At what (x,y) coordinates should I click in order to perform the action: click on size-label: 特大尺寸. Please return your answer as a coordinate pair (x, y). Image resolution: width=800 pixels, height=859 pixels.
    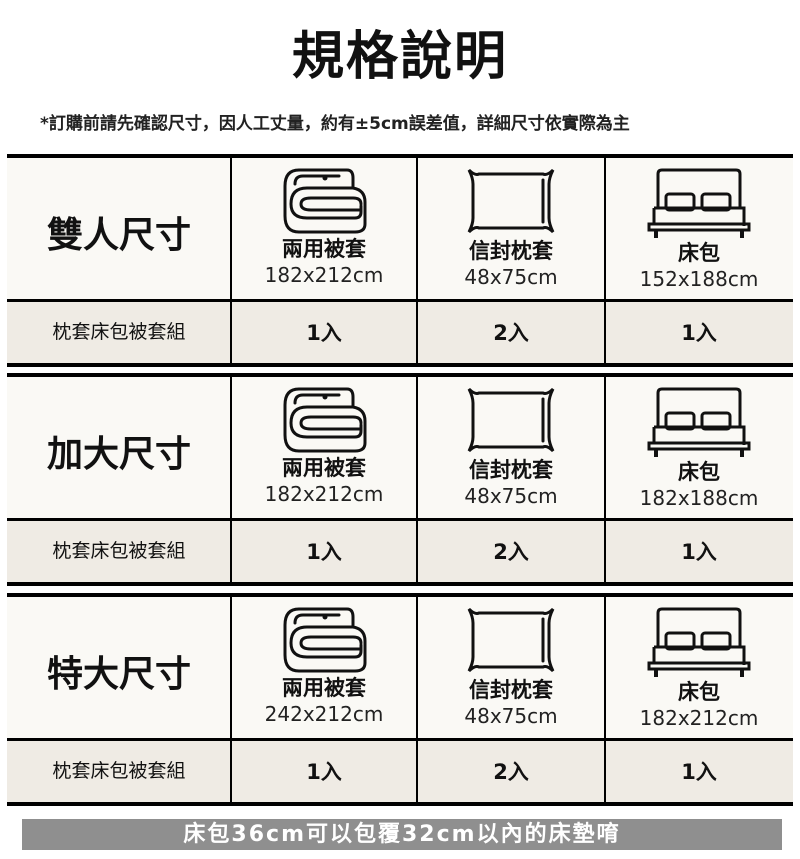
    Looking at the image, I should click on (118, 674).